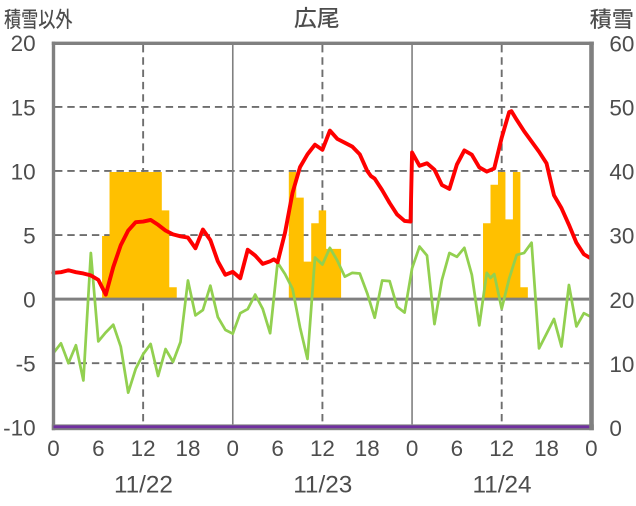  I want to click on svg-text: 11/24, so click(502, 485).